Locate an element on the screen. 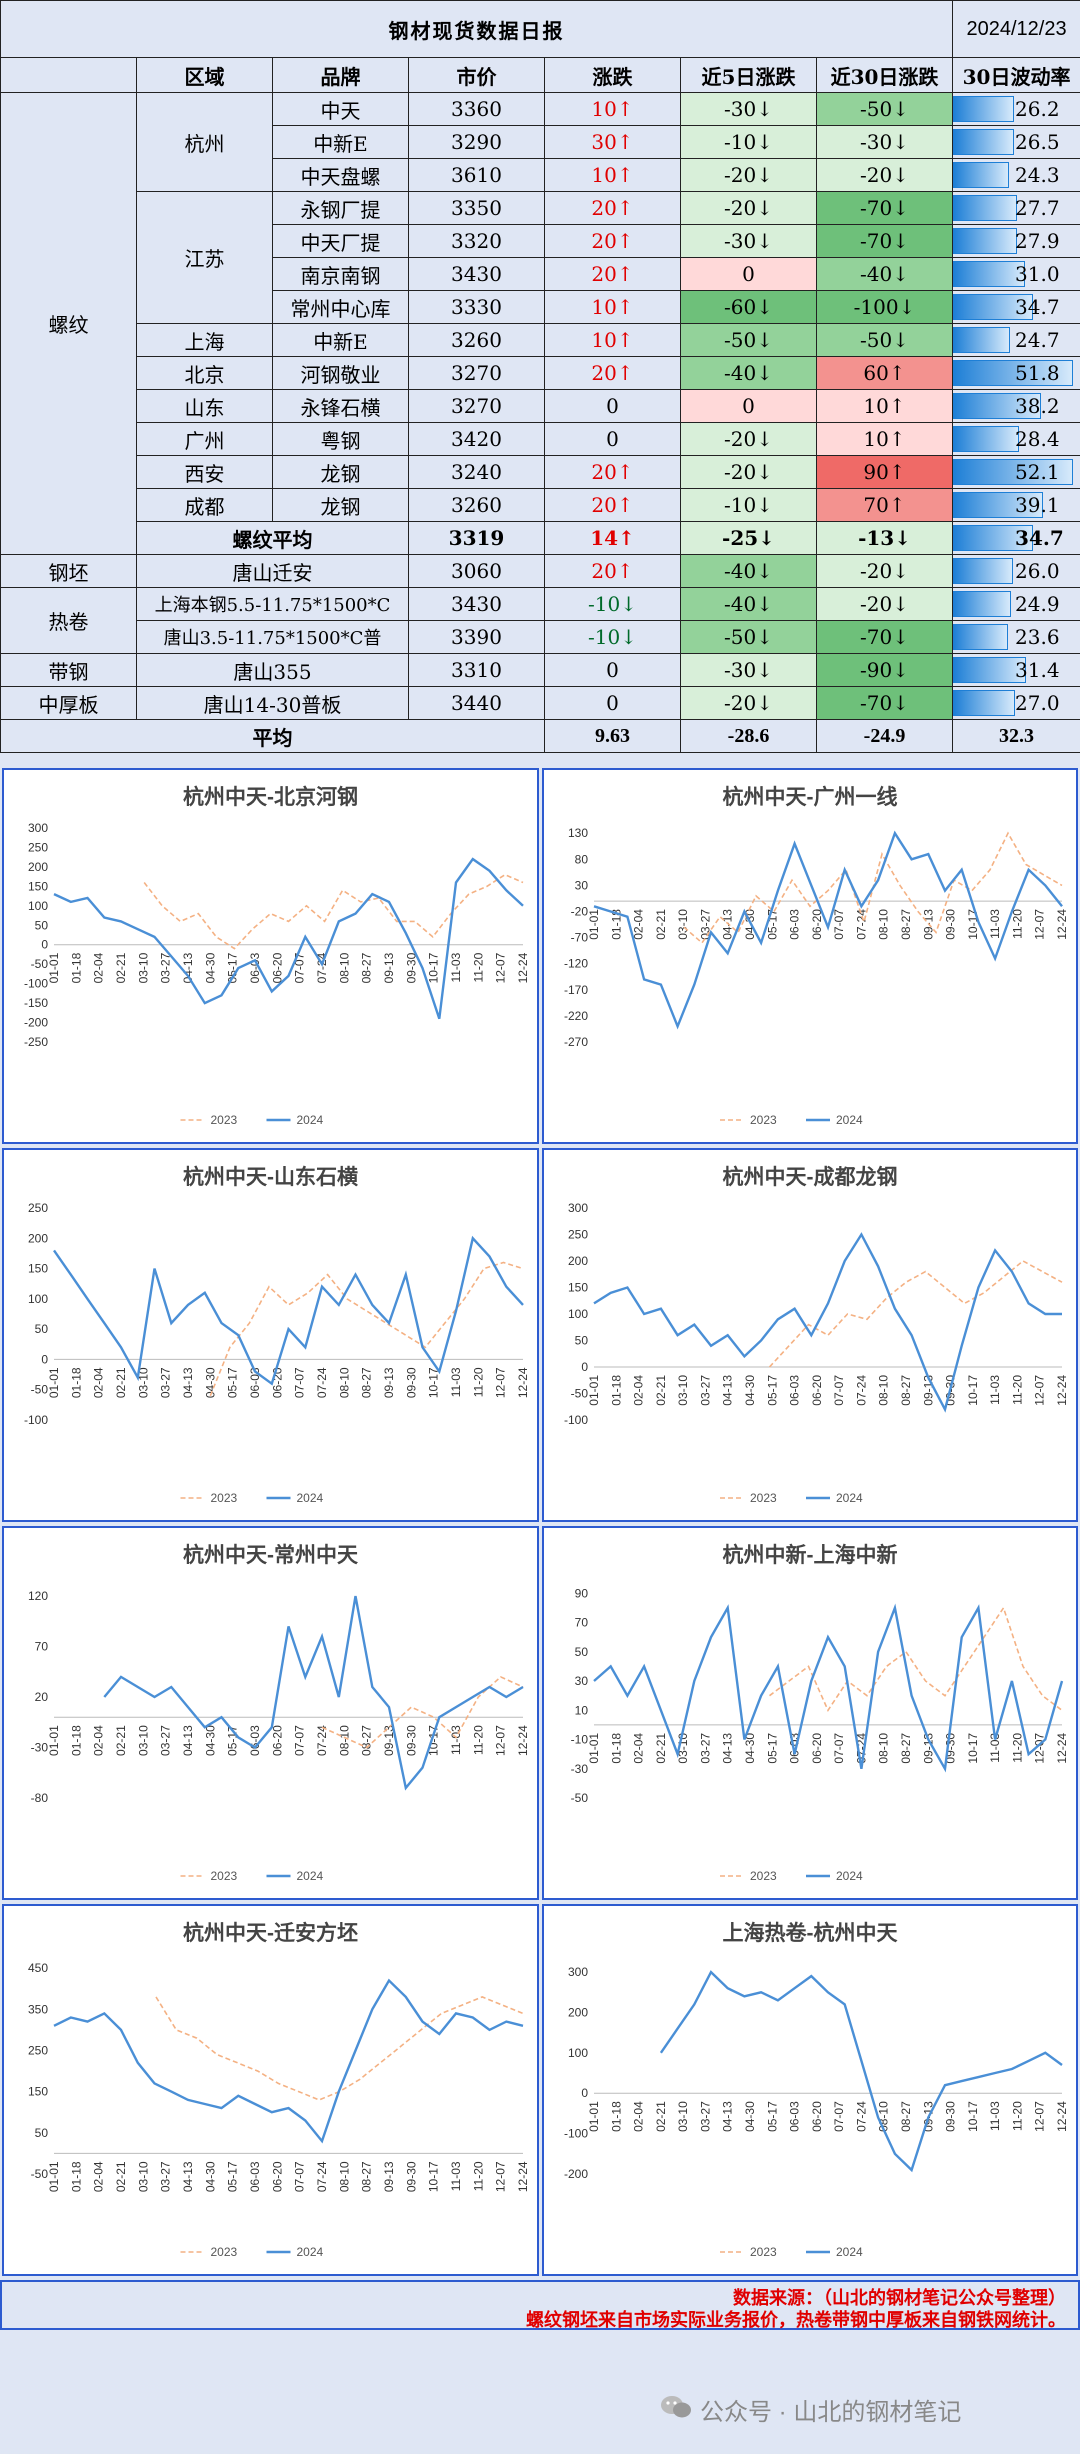 This screenshot has height=2454, width=1080. group-billet: 钢坯 is located at coordinates (68, 571).